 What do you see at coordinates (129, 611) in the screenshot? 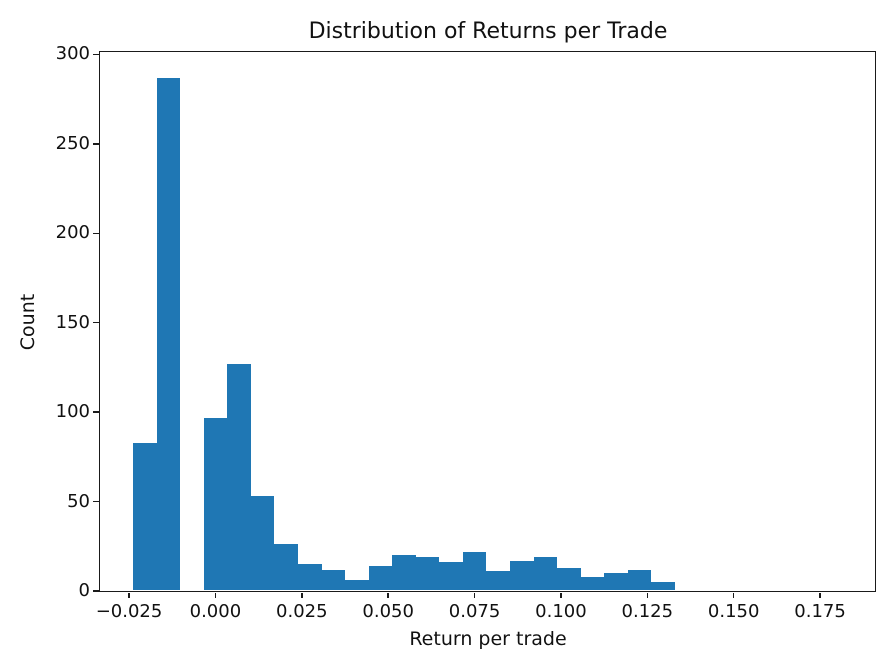
I see `x-tick-label: −0.025` at bounding box center [129, 611].